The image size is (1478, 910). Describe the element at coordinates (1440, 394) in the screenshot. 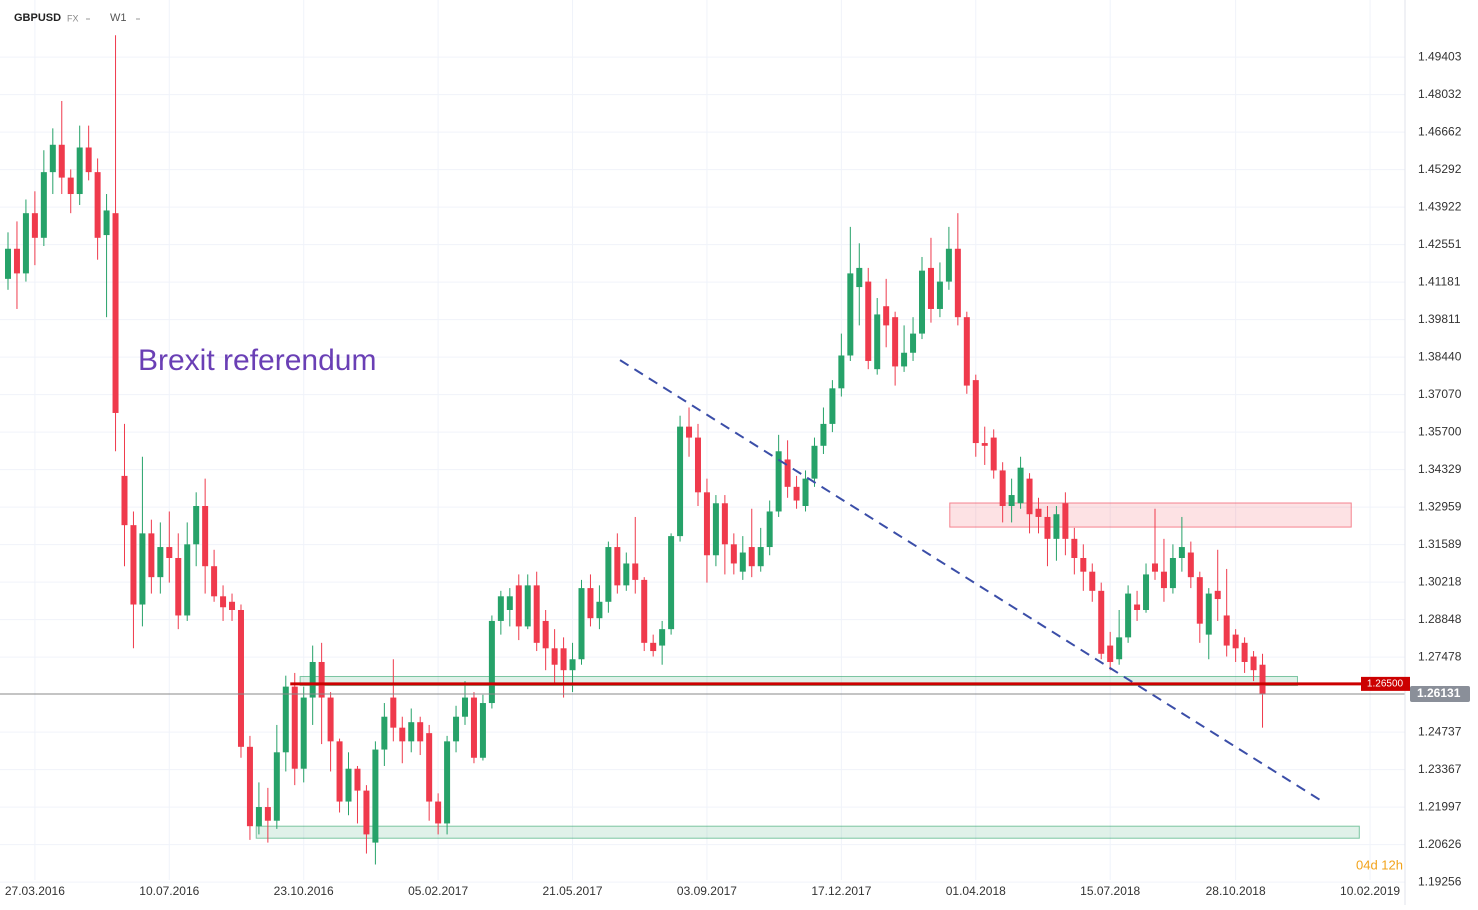

I see `y-tick-label: 1.37070` at that location.